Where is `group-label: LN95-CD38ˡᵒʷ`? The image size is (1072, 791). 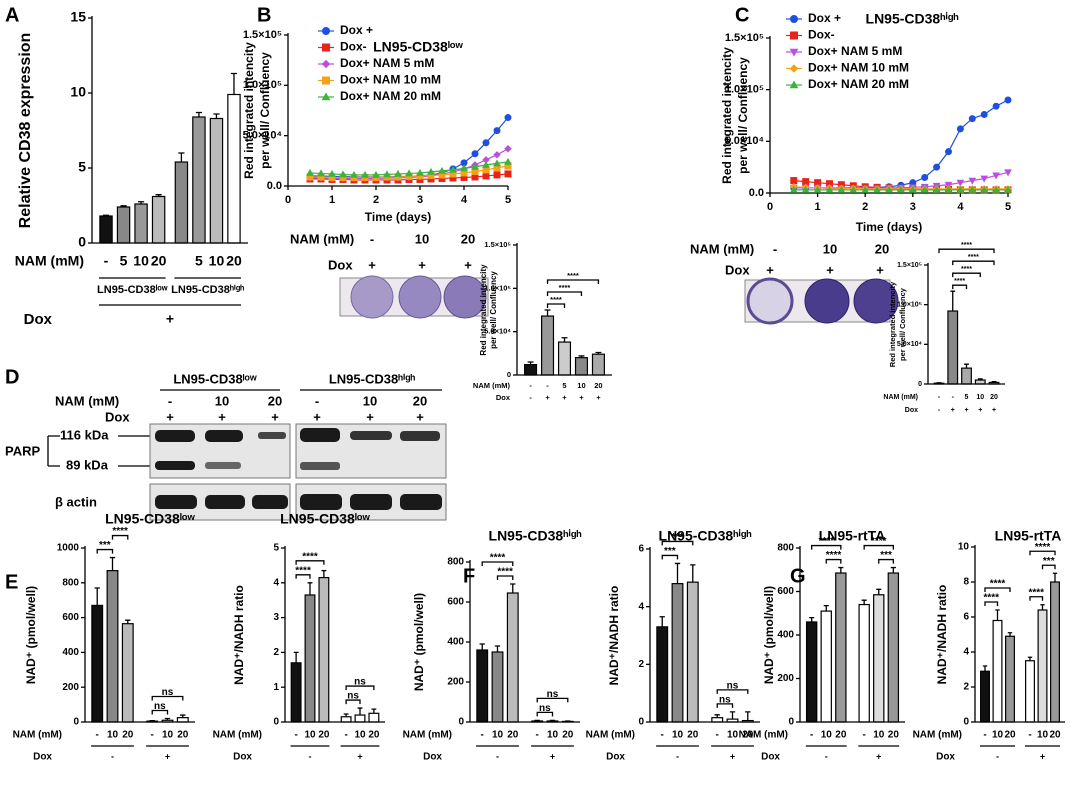 group-label: LN95-CD38ˡᵒʷ is located at coordinates (132, 290).